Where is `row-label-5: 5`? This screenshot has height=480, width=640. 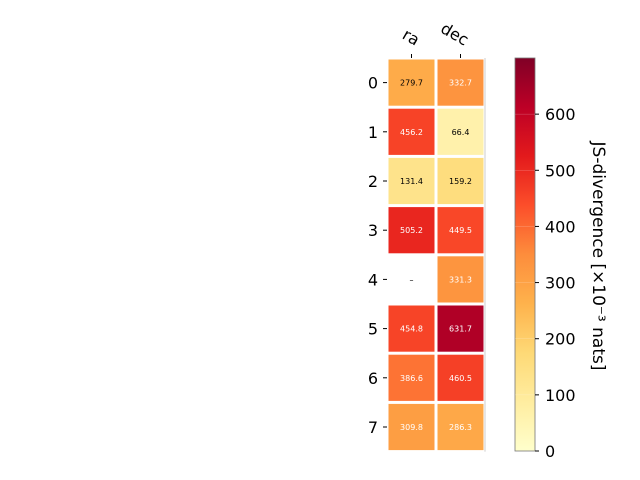 row-label-5: 5 is located at coordinates (373, 329).